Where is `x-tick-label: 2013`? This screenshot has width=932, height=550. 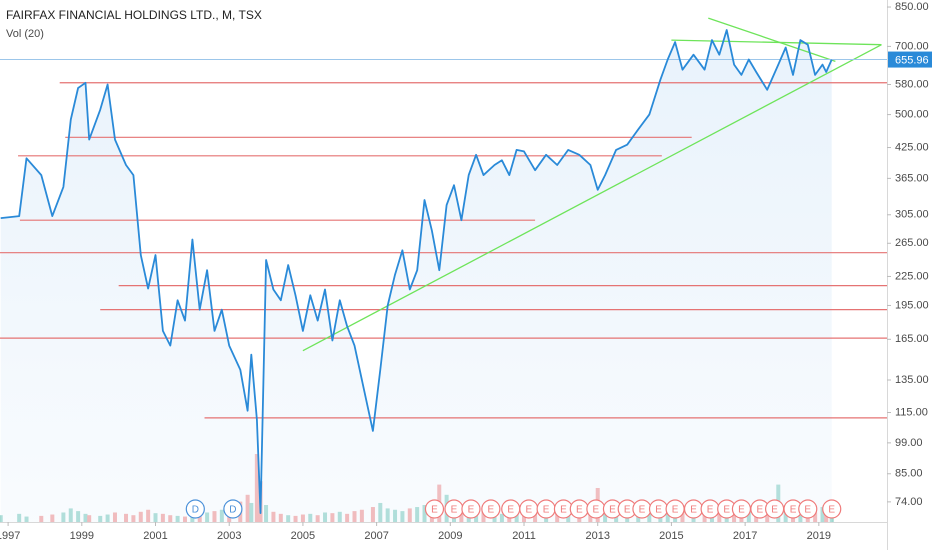 x-tick-label: 2013 is located at coordinates (597, 536).